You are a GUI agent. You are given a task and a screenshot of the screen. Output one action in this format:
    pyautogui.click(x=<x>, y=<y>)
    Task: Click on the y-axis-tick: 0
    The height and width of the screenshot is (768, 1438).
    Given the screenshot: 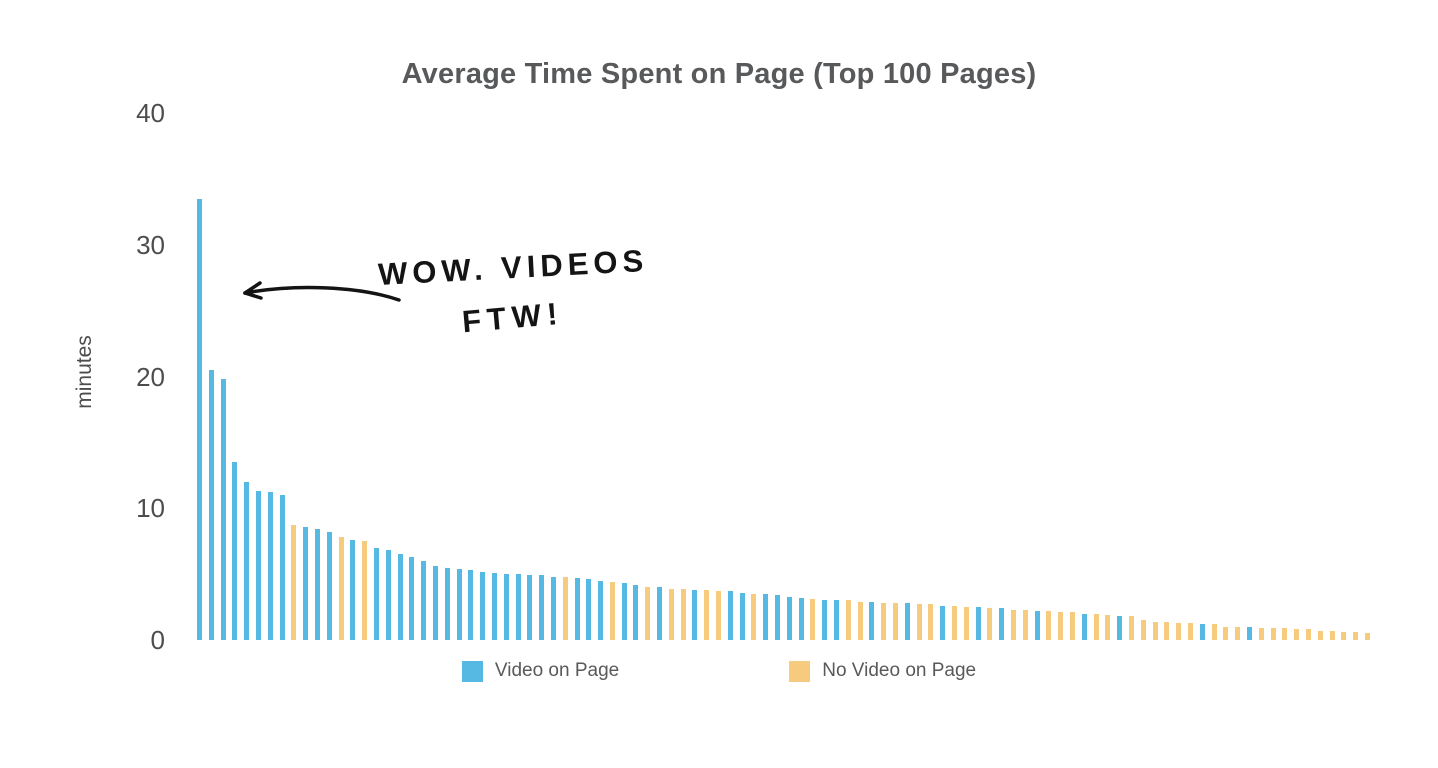 What is the action you would take?
    pyautogui.click(x=157, y=640)
    